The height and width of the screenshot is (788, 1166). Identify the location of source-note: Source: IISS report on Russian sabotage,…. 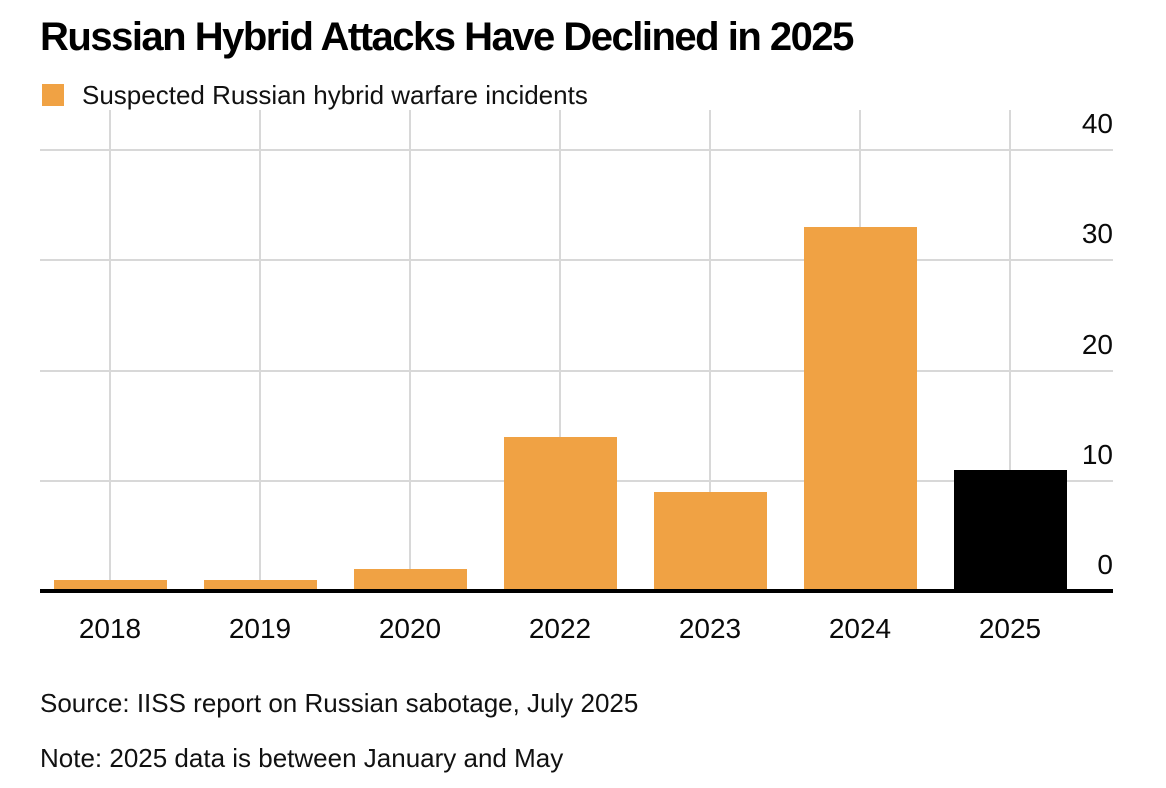
(339, 703).